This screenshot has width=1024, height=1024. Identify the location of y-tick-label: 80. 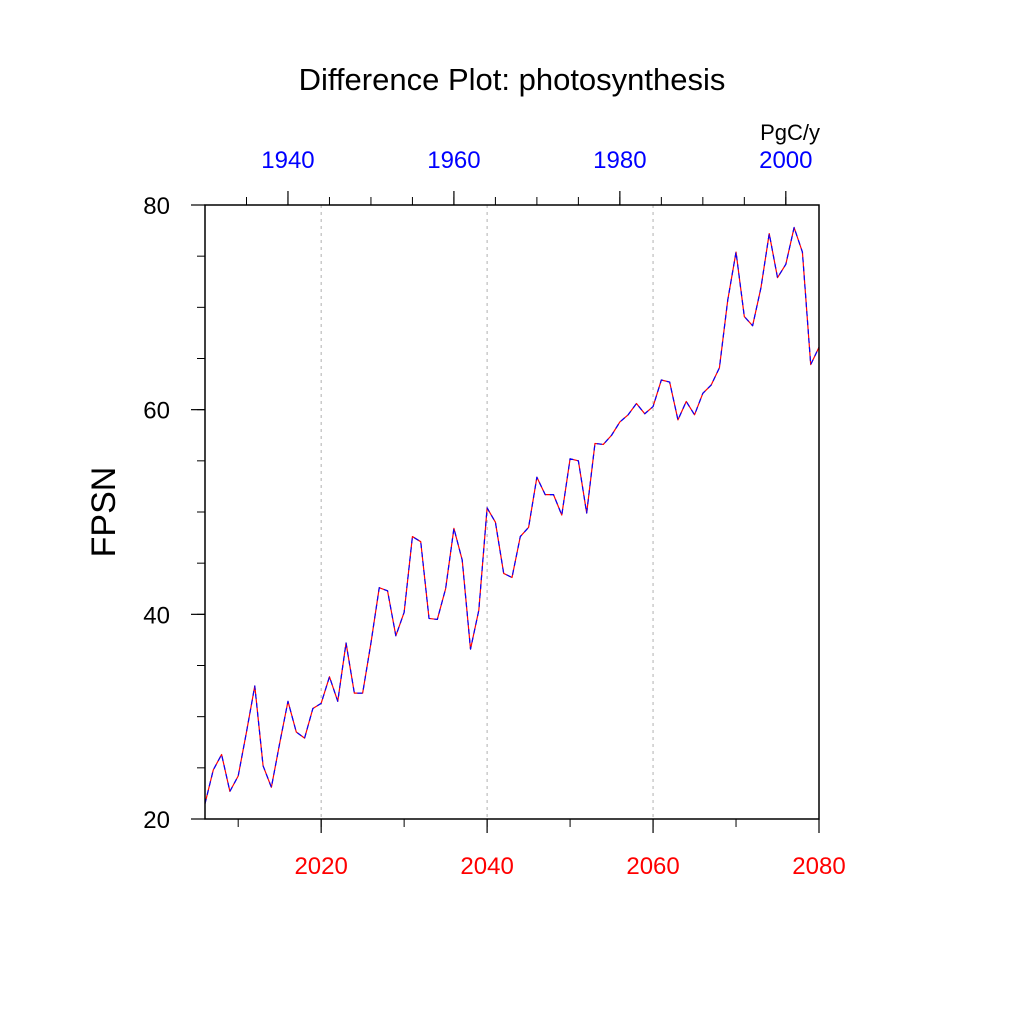
(156, 206).